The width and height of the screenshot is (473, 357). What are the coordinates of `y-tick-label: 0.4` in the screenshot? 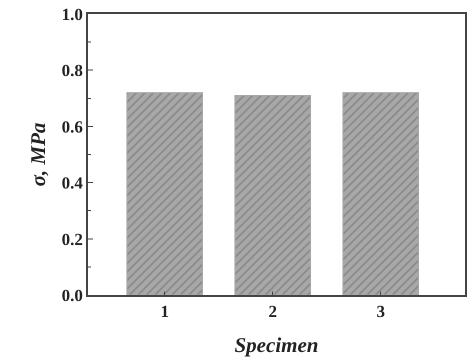 It's located at (73, 183).